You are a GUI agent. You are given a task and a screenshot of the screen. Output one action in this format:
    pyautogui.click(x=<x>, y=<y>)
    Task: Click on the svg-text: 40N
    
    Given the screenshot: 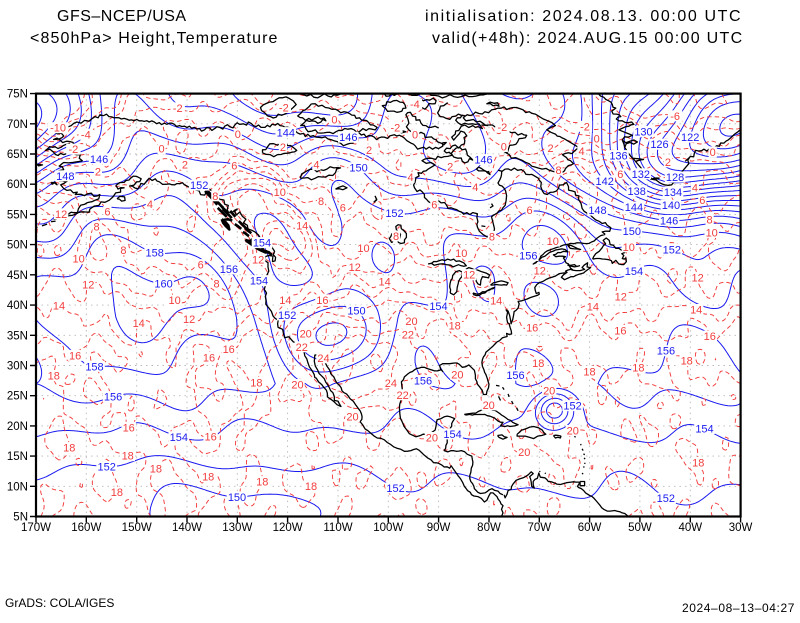 What is the action you would take?
    pyautogui.click(x=17, y=306)
    